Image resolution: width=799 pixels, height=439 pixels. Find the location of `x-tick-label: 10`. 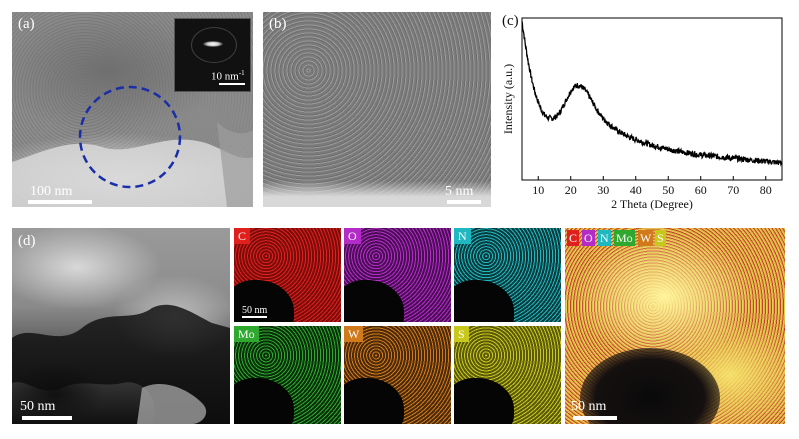

x-tick-label: 10 is located at coordinates (538, 190).